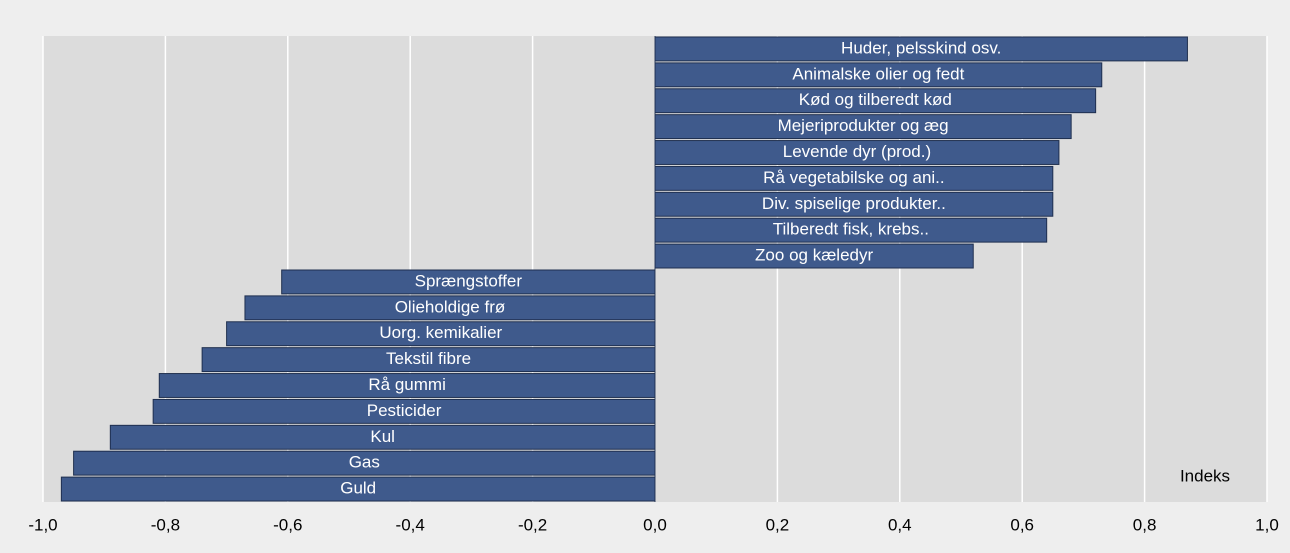 The height and width of the screenshot is (553, 1290). What do you see at coordinates (875, 99) in the screenshot?
I see `bar-label: Kød og tilberedt kød` at bounding box center [875, 99].